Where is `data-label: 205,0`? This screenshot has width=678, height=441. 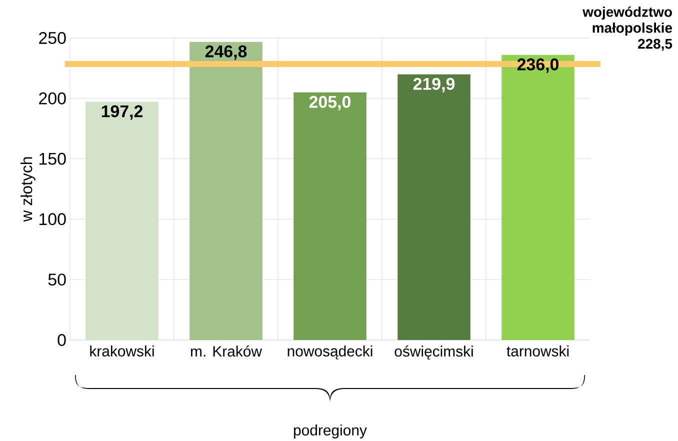 data-label: 205,0 is located at coordinates (329, 103).